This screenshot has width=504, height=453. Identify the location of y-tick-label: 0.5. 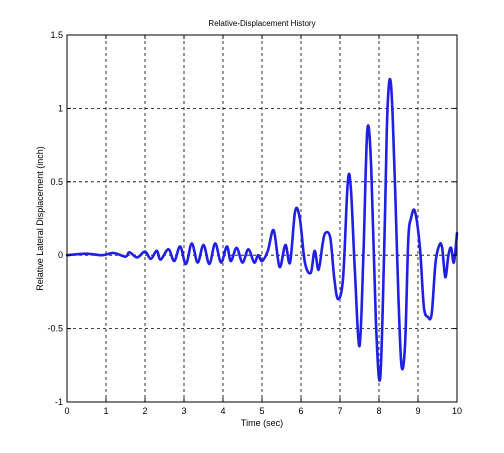
(56, 182).